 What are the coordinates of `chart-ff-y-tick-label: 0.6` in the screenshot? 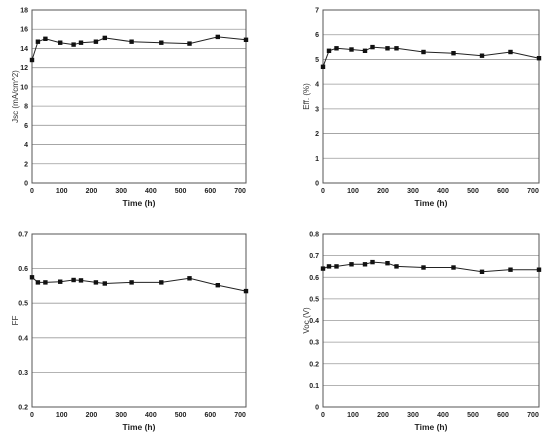 It's located at (23, 269).